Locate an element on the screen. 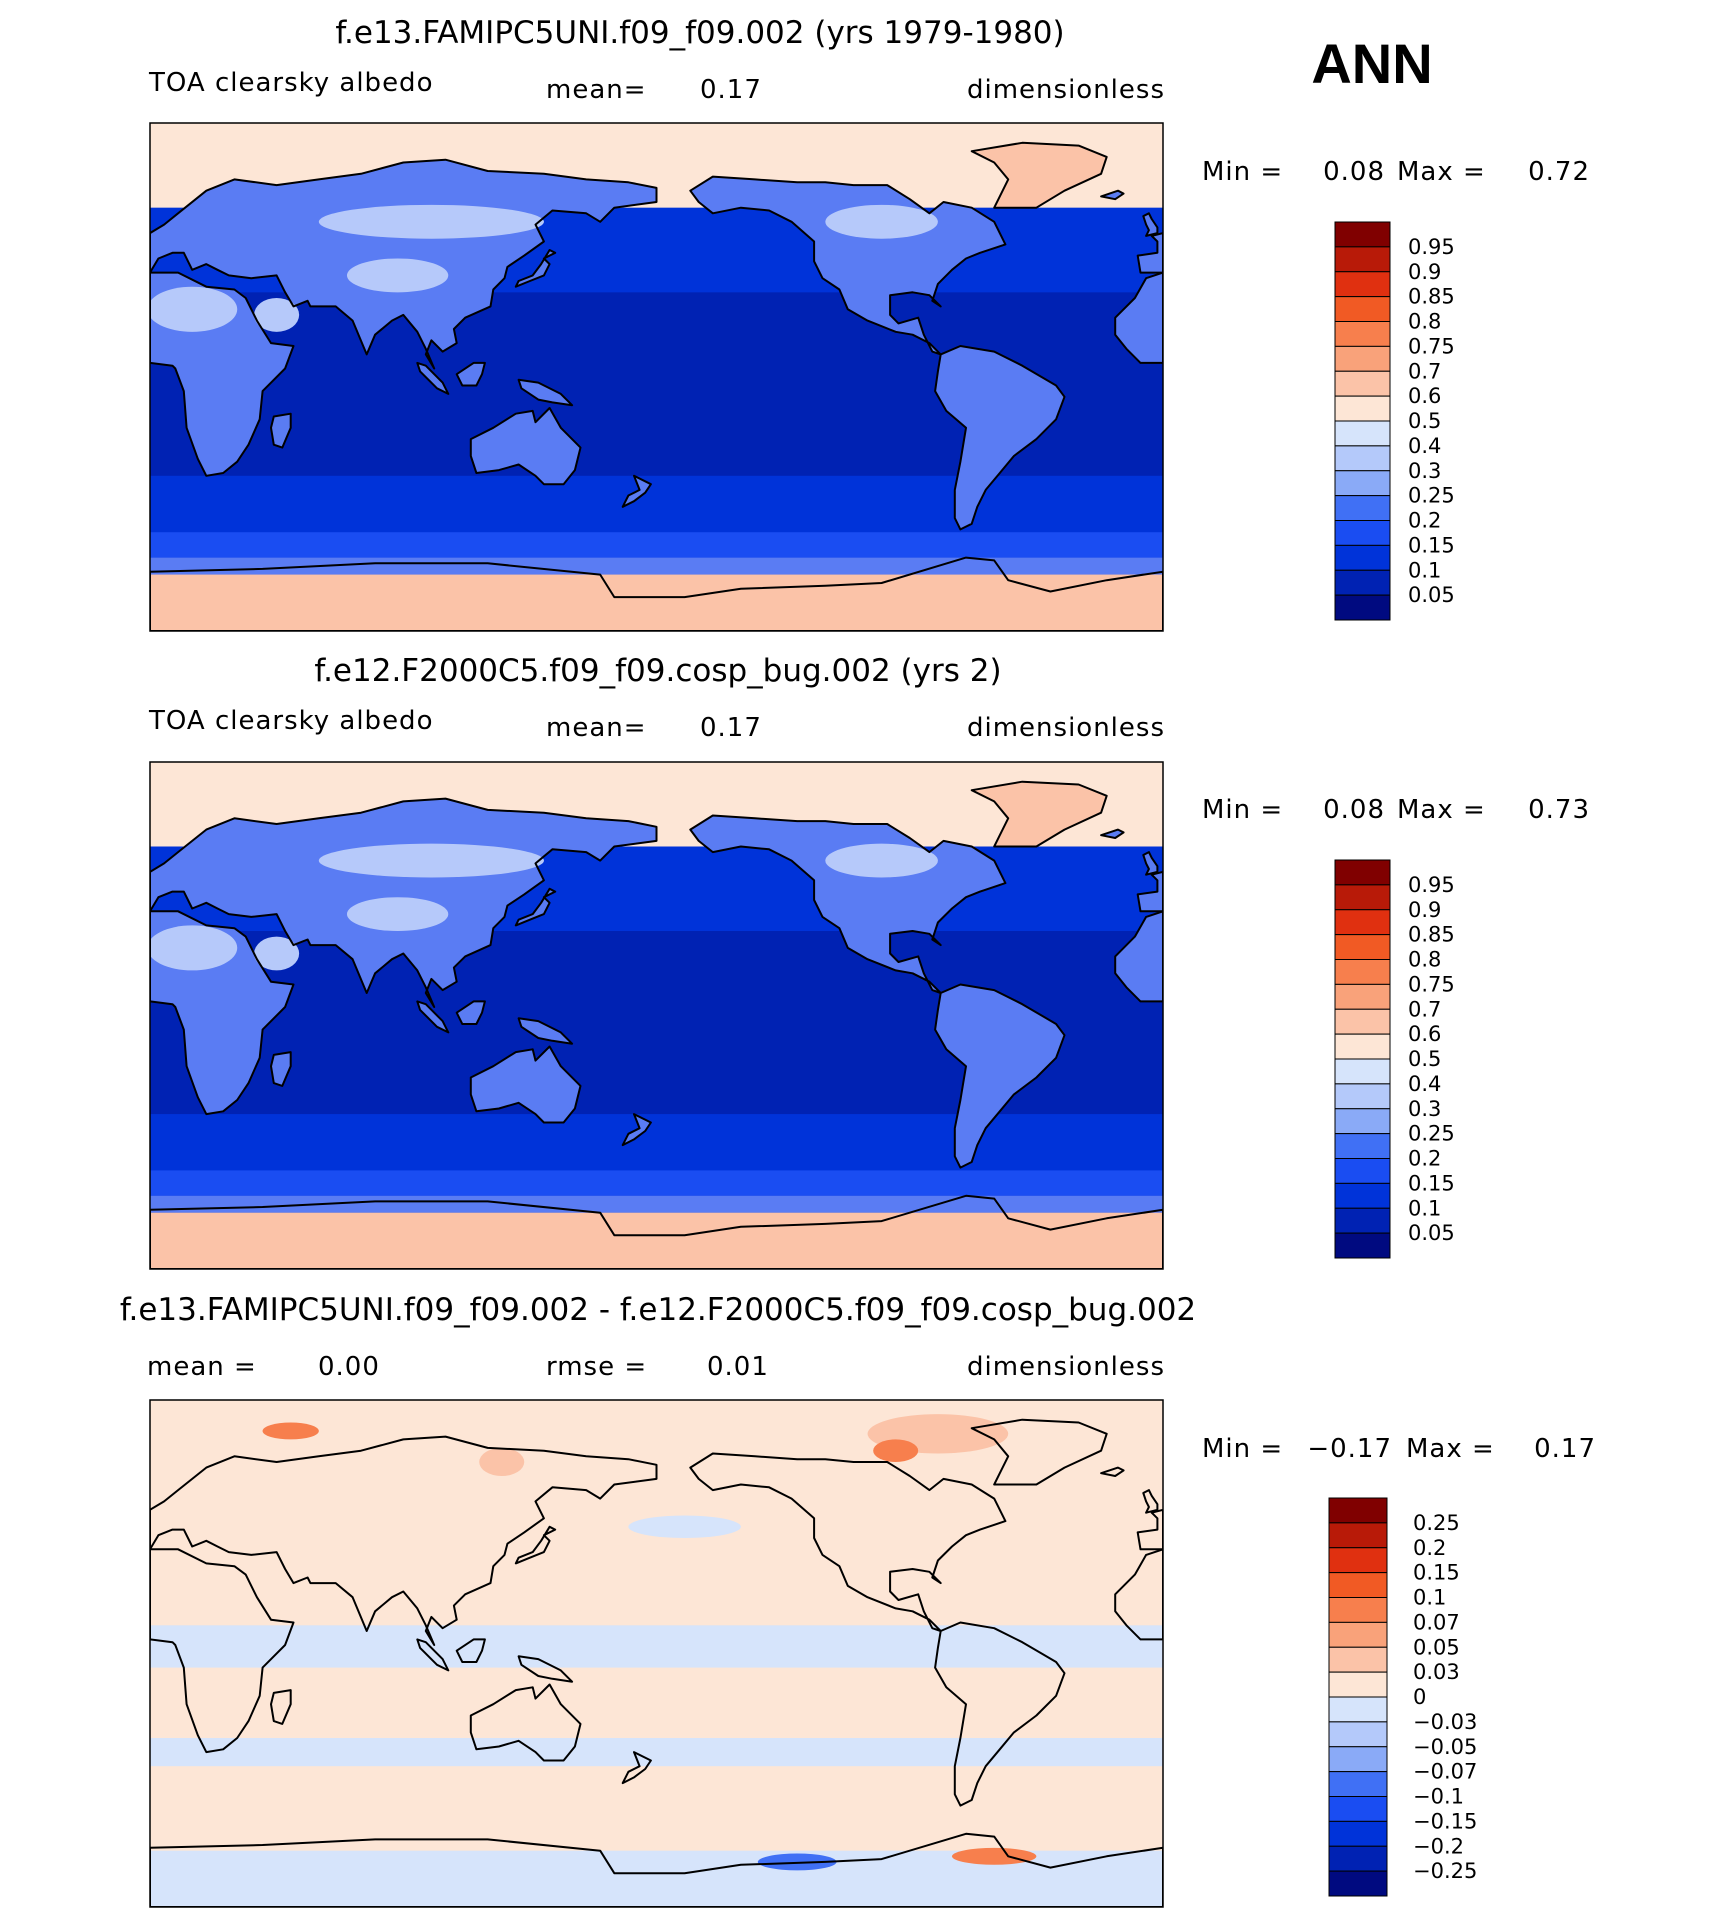 The width and height of the screenshot is (1710, 1918). colorbar-tick-label: 0.8 is located at coordinates (1424, 322).